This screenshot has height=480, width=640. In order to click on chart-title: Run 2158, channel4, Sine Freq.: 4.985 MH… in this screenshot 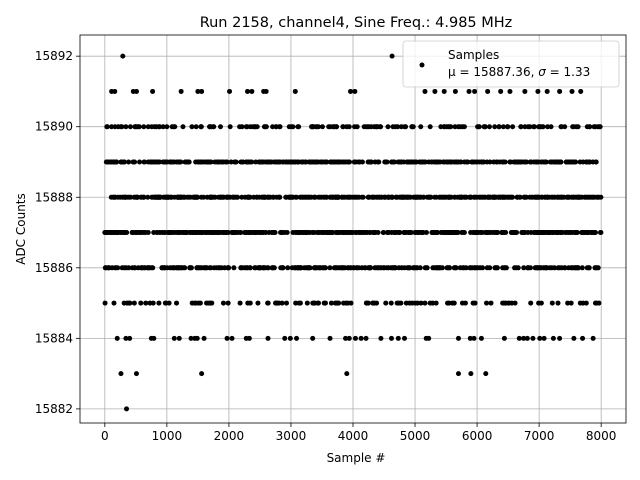, I will do `click(356, 23)`.